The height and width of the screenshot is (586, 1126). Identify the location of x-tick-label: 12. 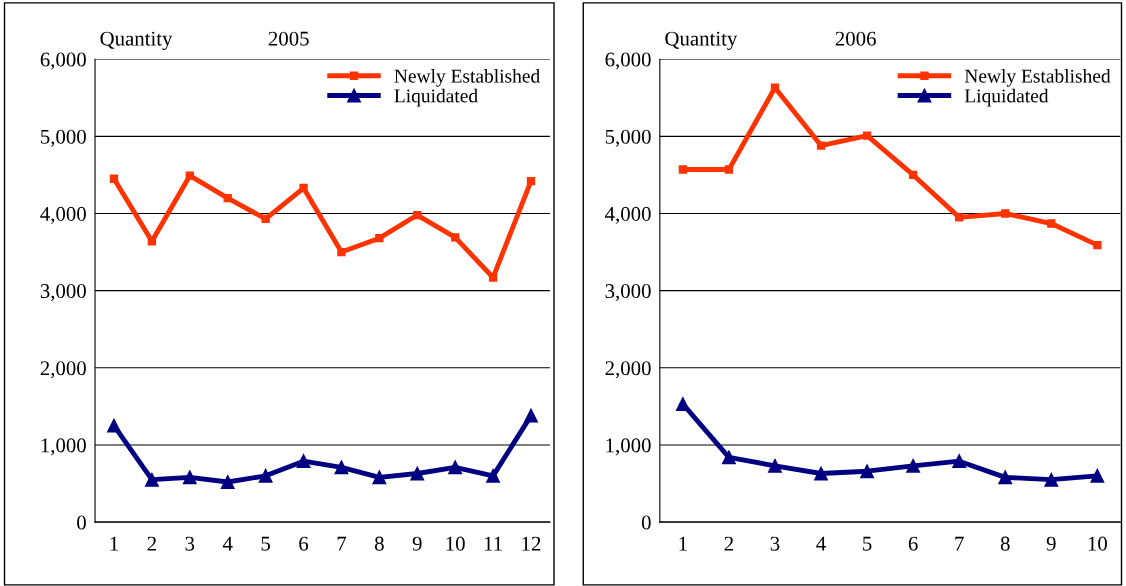
(531, 543).